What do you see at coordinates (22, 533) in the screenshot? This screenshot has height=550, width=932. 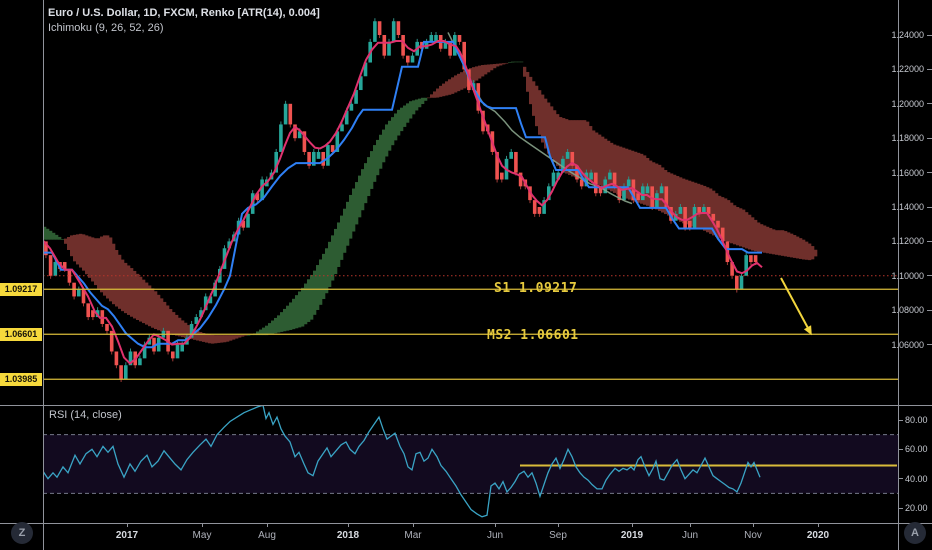 I see `tradingview-logo-badge: Z` at bounding box center [22, 533].